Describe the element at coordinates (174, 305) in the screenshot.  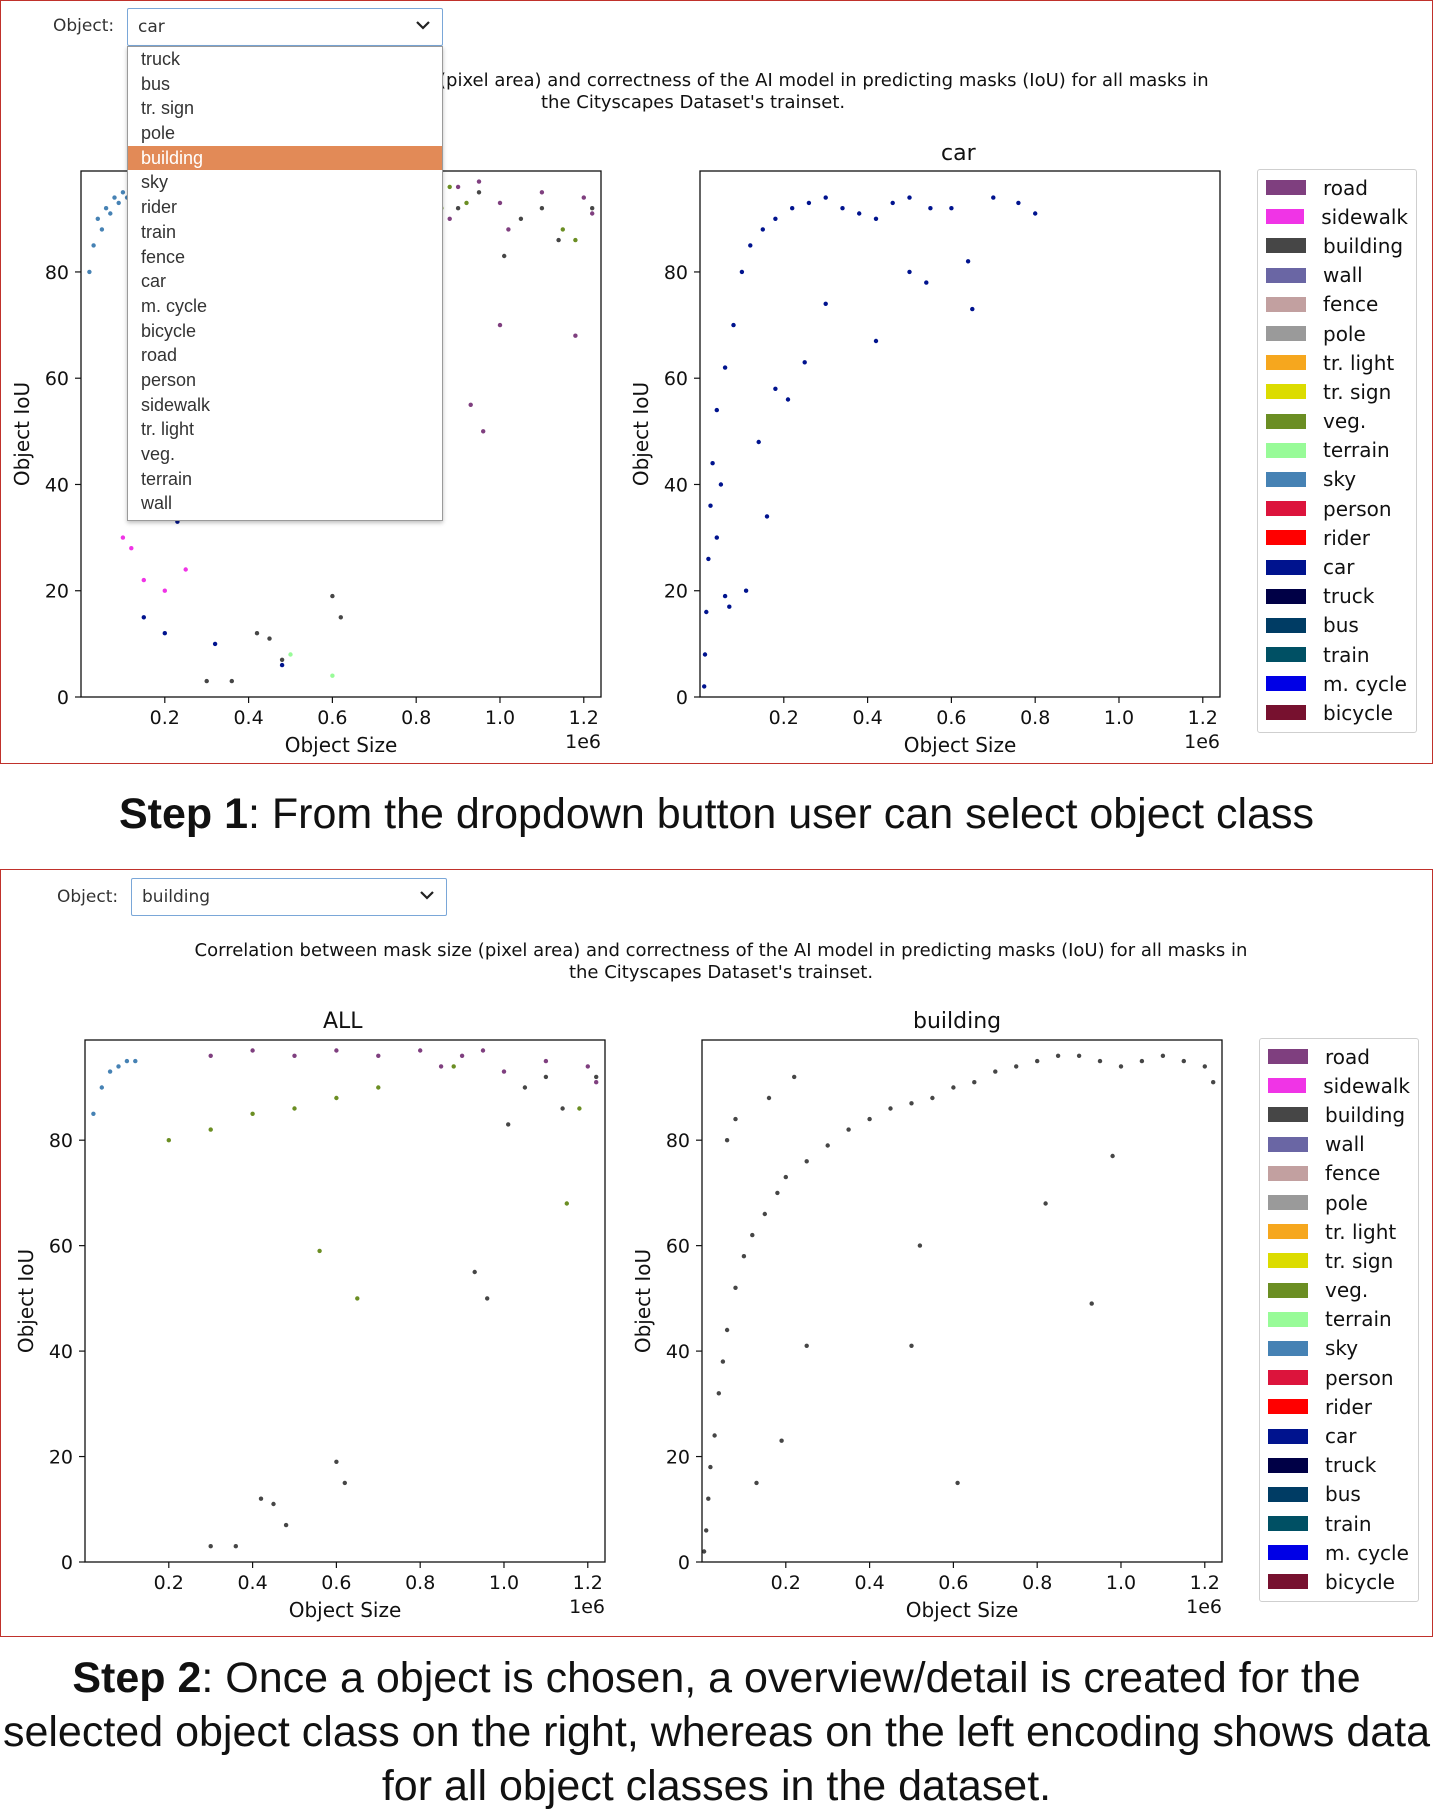
I see `dropdown-option: m. cycle` at that location.